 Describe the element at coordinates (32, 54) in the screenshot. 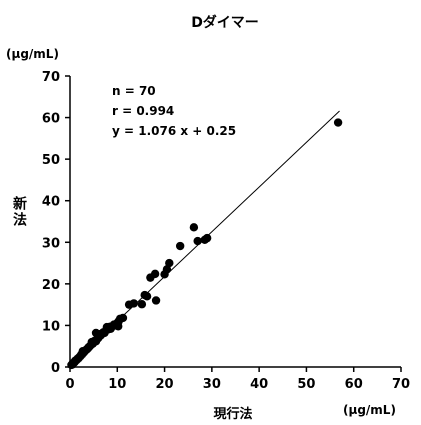

I see `y-unit-label: (µg/mL)` at that location.